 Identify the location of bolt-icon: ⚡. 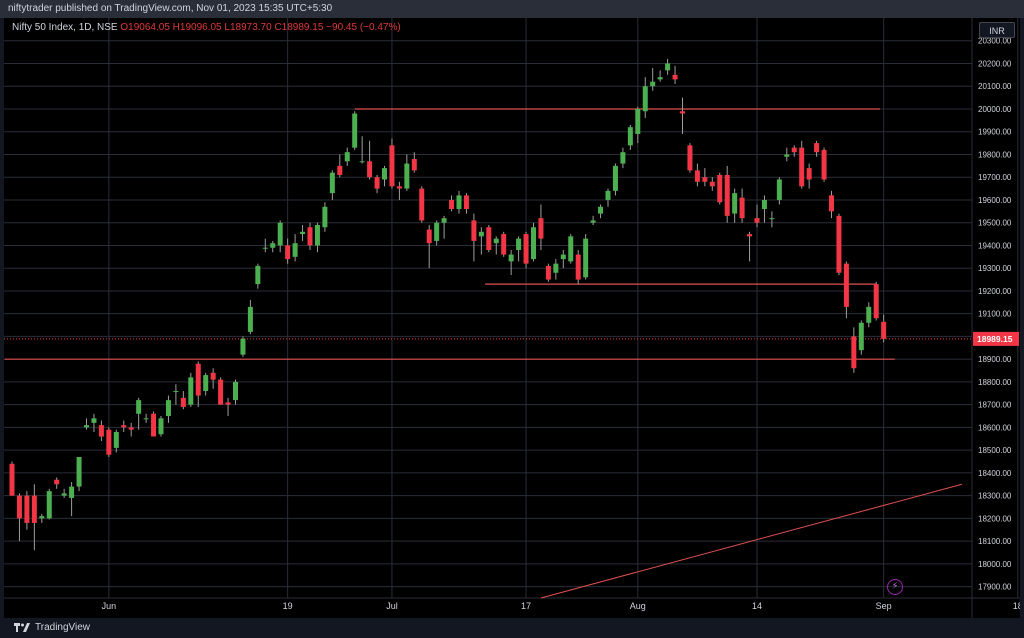
(895, 587).